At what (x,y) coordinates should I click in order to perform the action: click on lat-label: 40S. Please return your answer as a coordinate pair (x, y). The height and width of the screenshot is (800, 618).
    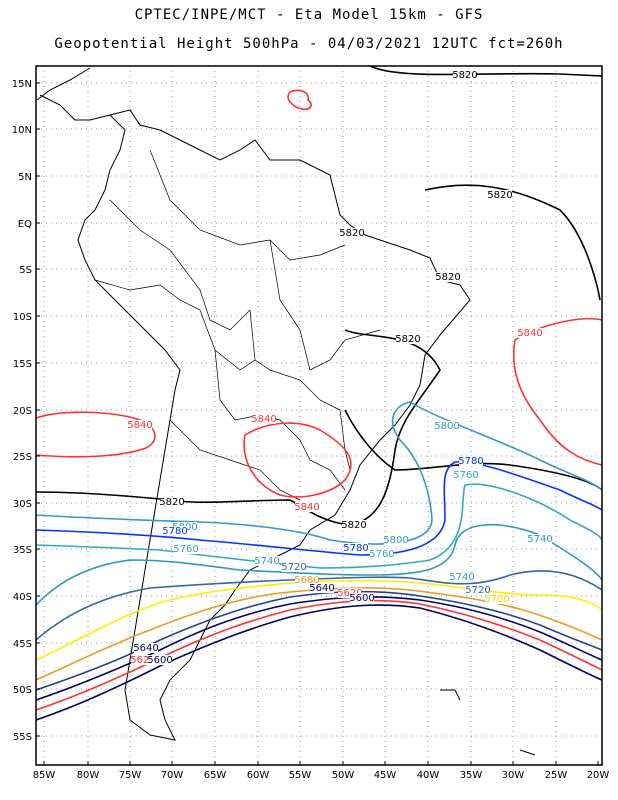
    Looking at the image, I should click on (22, 597).